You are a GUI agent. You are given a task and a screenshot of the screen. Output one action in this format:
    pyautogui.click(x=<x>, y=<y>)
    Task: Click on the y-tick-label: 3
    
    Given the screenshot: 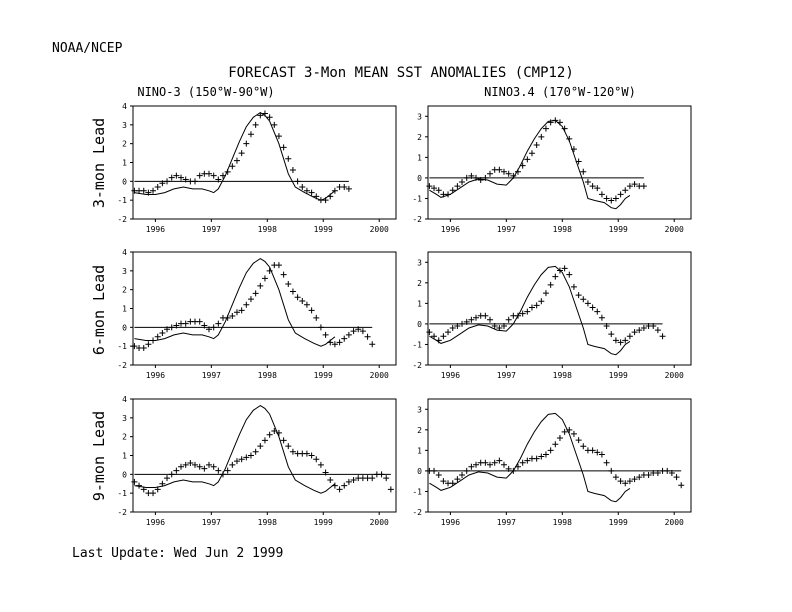 What is the action you would take?
    pyautogui.click(x=419, y=262)
    